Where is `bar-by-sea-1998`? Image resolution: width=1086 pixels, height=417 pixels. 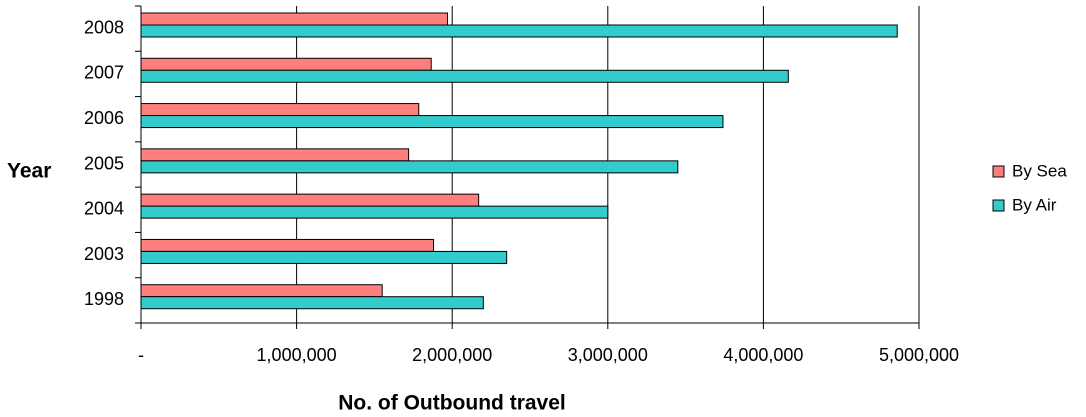 bar-by-sea-1998 is located at coordinates (261, 291).